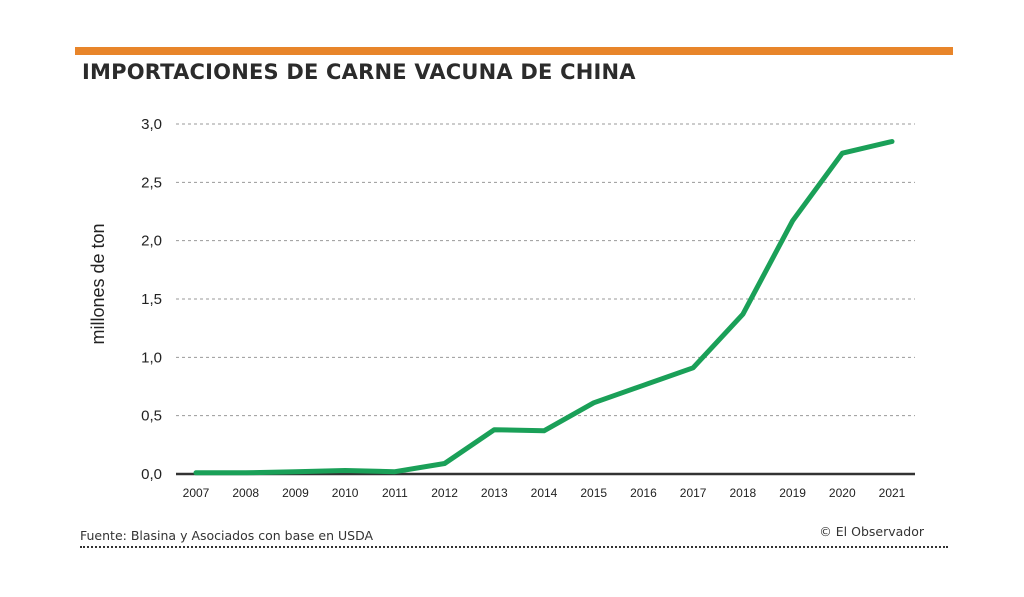 The image size is (1024, 597). I want to click on x-tick-label: 2007, so click(196, 493).